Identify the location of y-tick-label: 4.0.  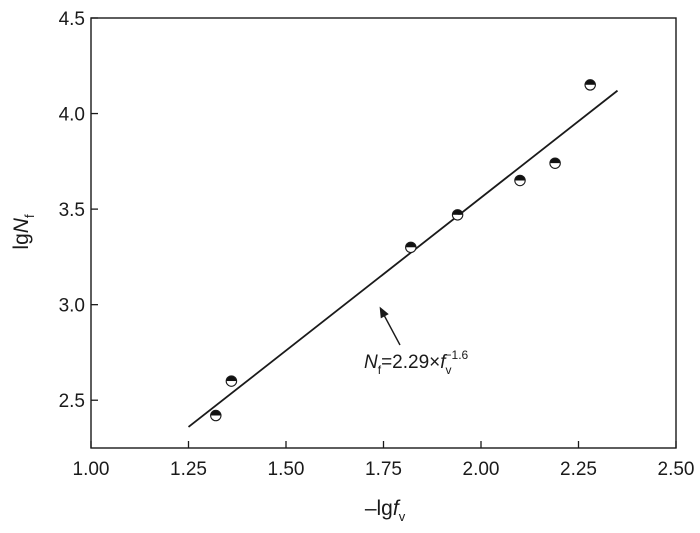
(72, 115).